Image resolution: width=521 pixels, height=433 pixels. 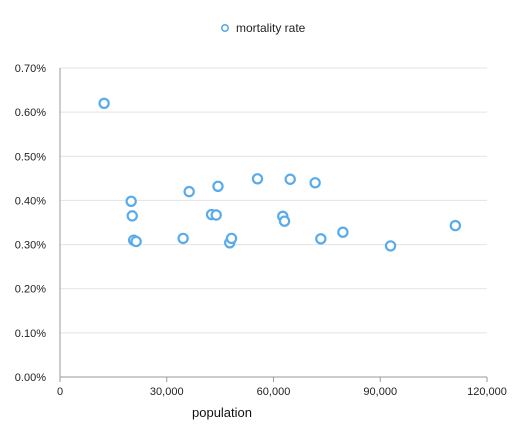 What do you see at coordinates (30, 157) in the screenshot?
I see `y-tick-label: 0.50%` at bounding box center [30, 157].